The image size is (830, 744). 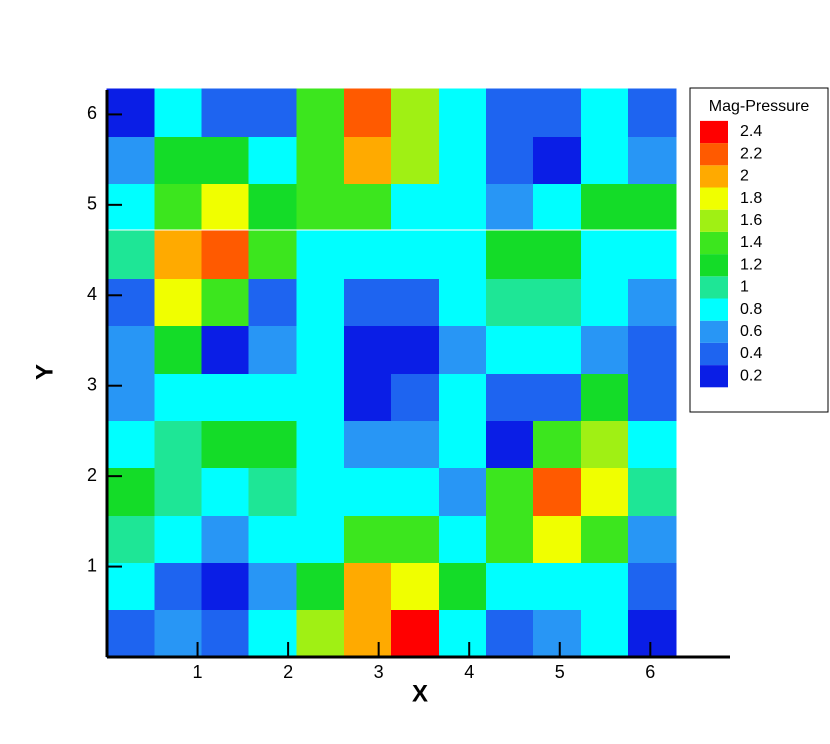 I want to click on legend-title: Mag-Pressure, so click(x=759, y=106).